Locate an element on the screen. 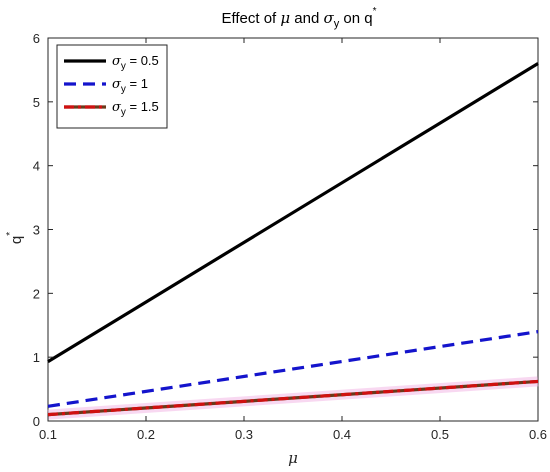 The width and height of the screenshot is (550, 472). chart-title: Effect of μ and σy on q* is located at coordinates (298, 18).